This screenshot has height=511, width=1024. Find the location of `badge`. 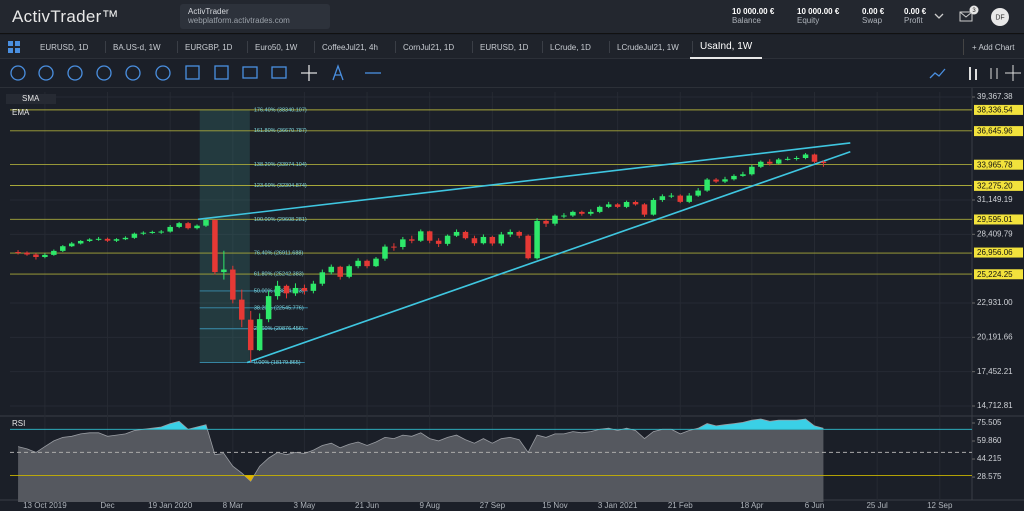

badge is located at coordinates (974, 10).